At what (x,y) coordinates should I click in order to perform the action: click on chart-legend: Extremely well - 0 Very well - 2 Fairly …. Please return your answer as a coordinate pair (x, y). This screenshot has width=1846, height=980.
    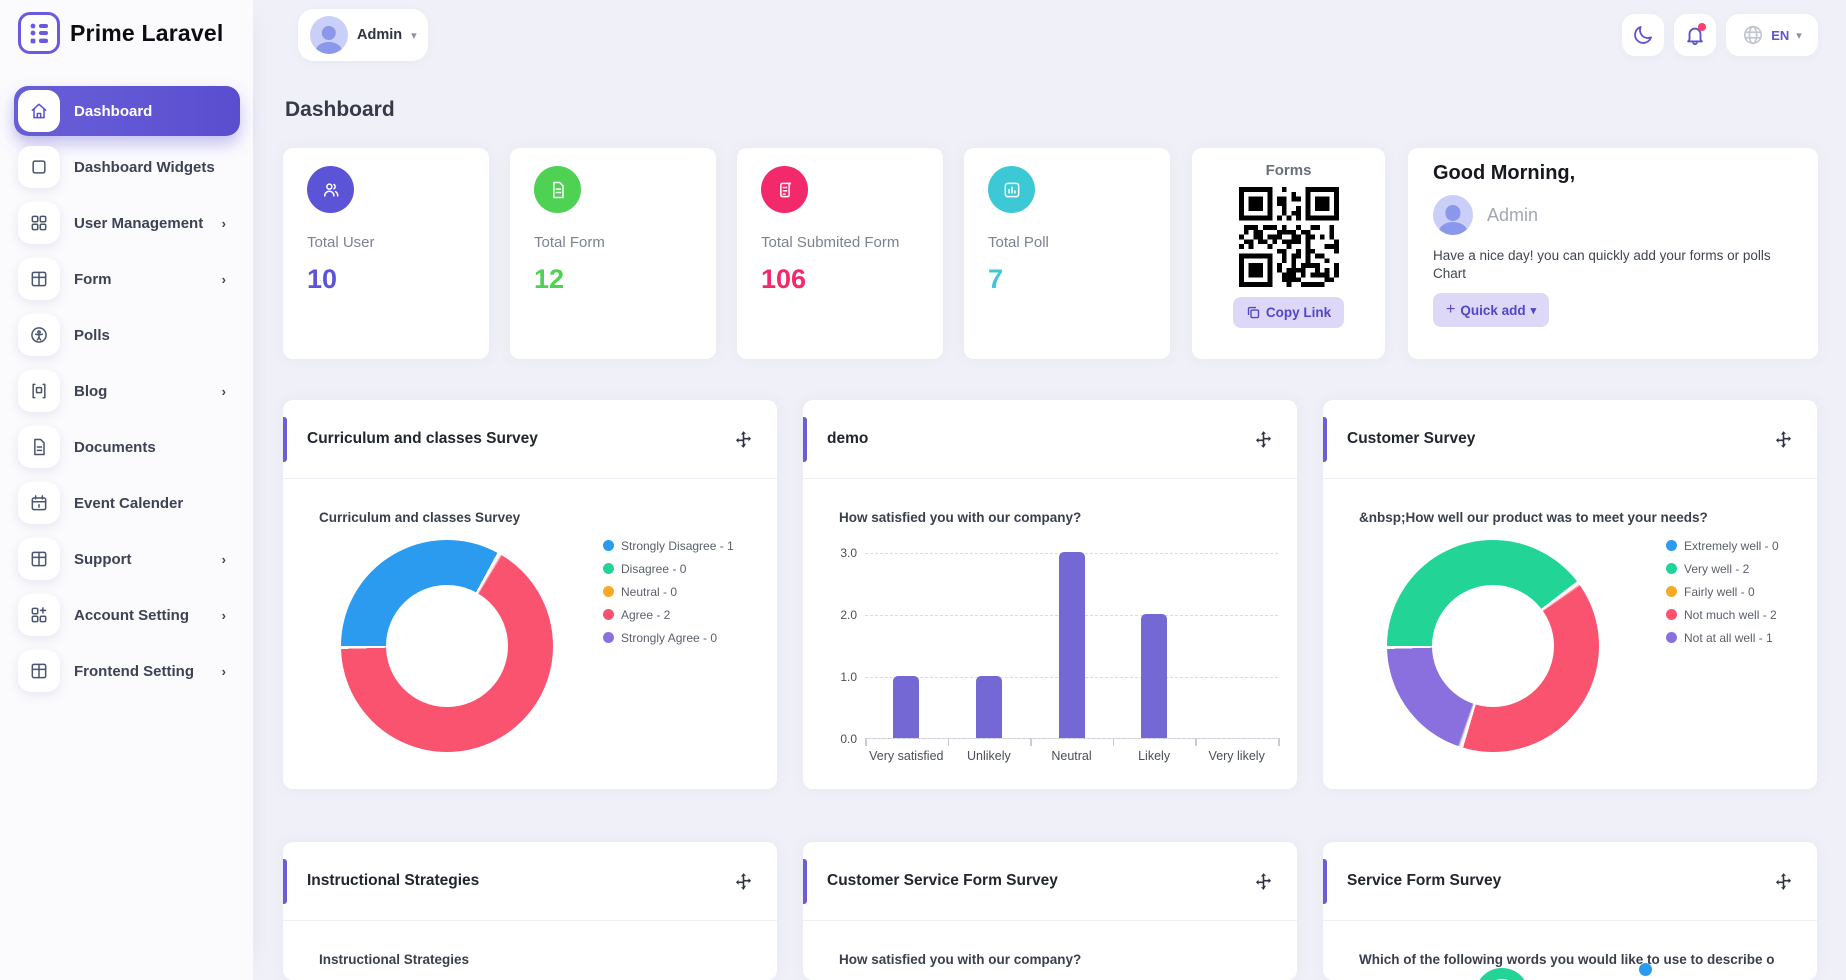
    Looking at the image, I should click on (1722, 591).